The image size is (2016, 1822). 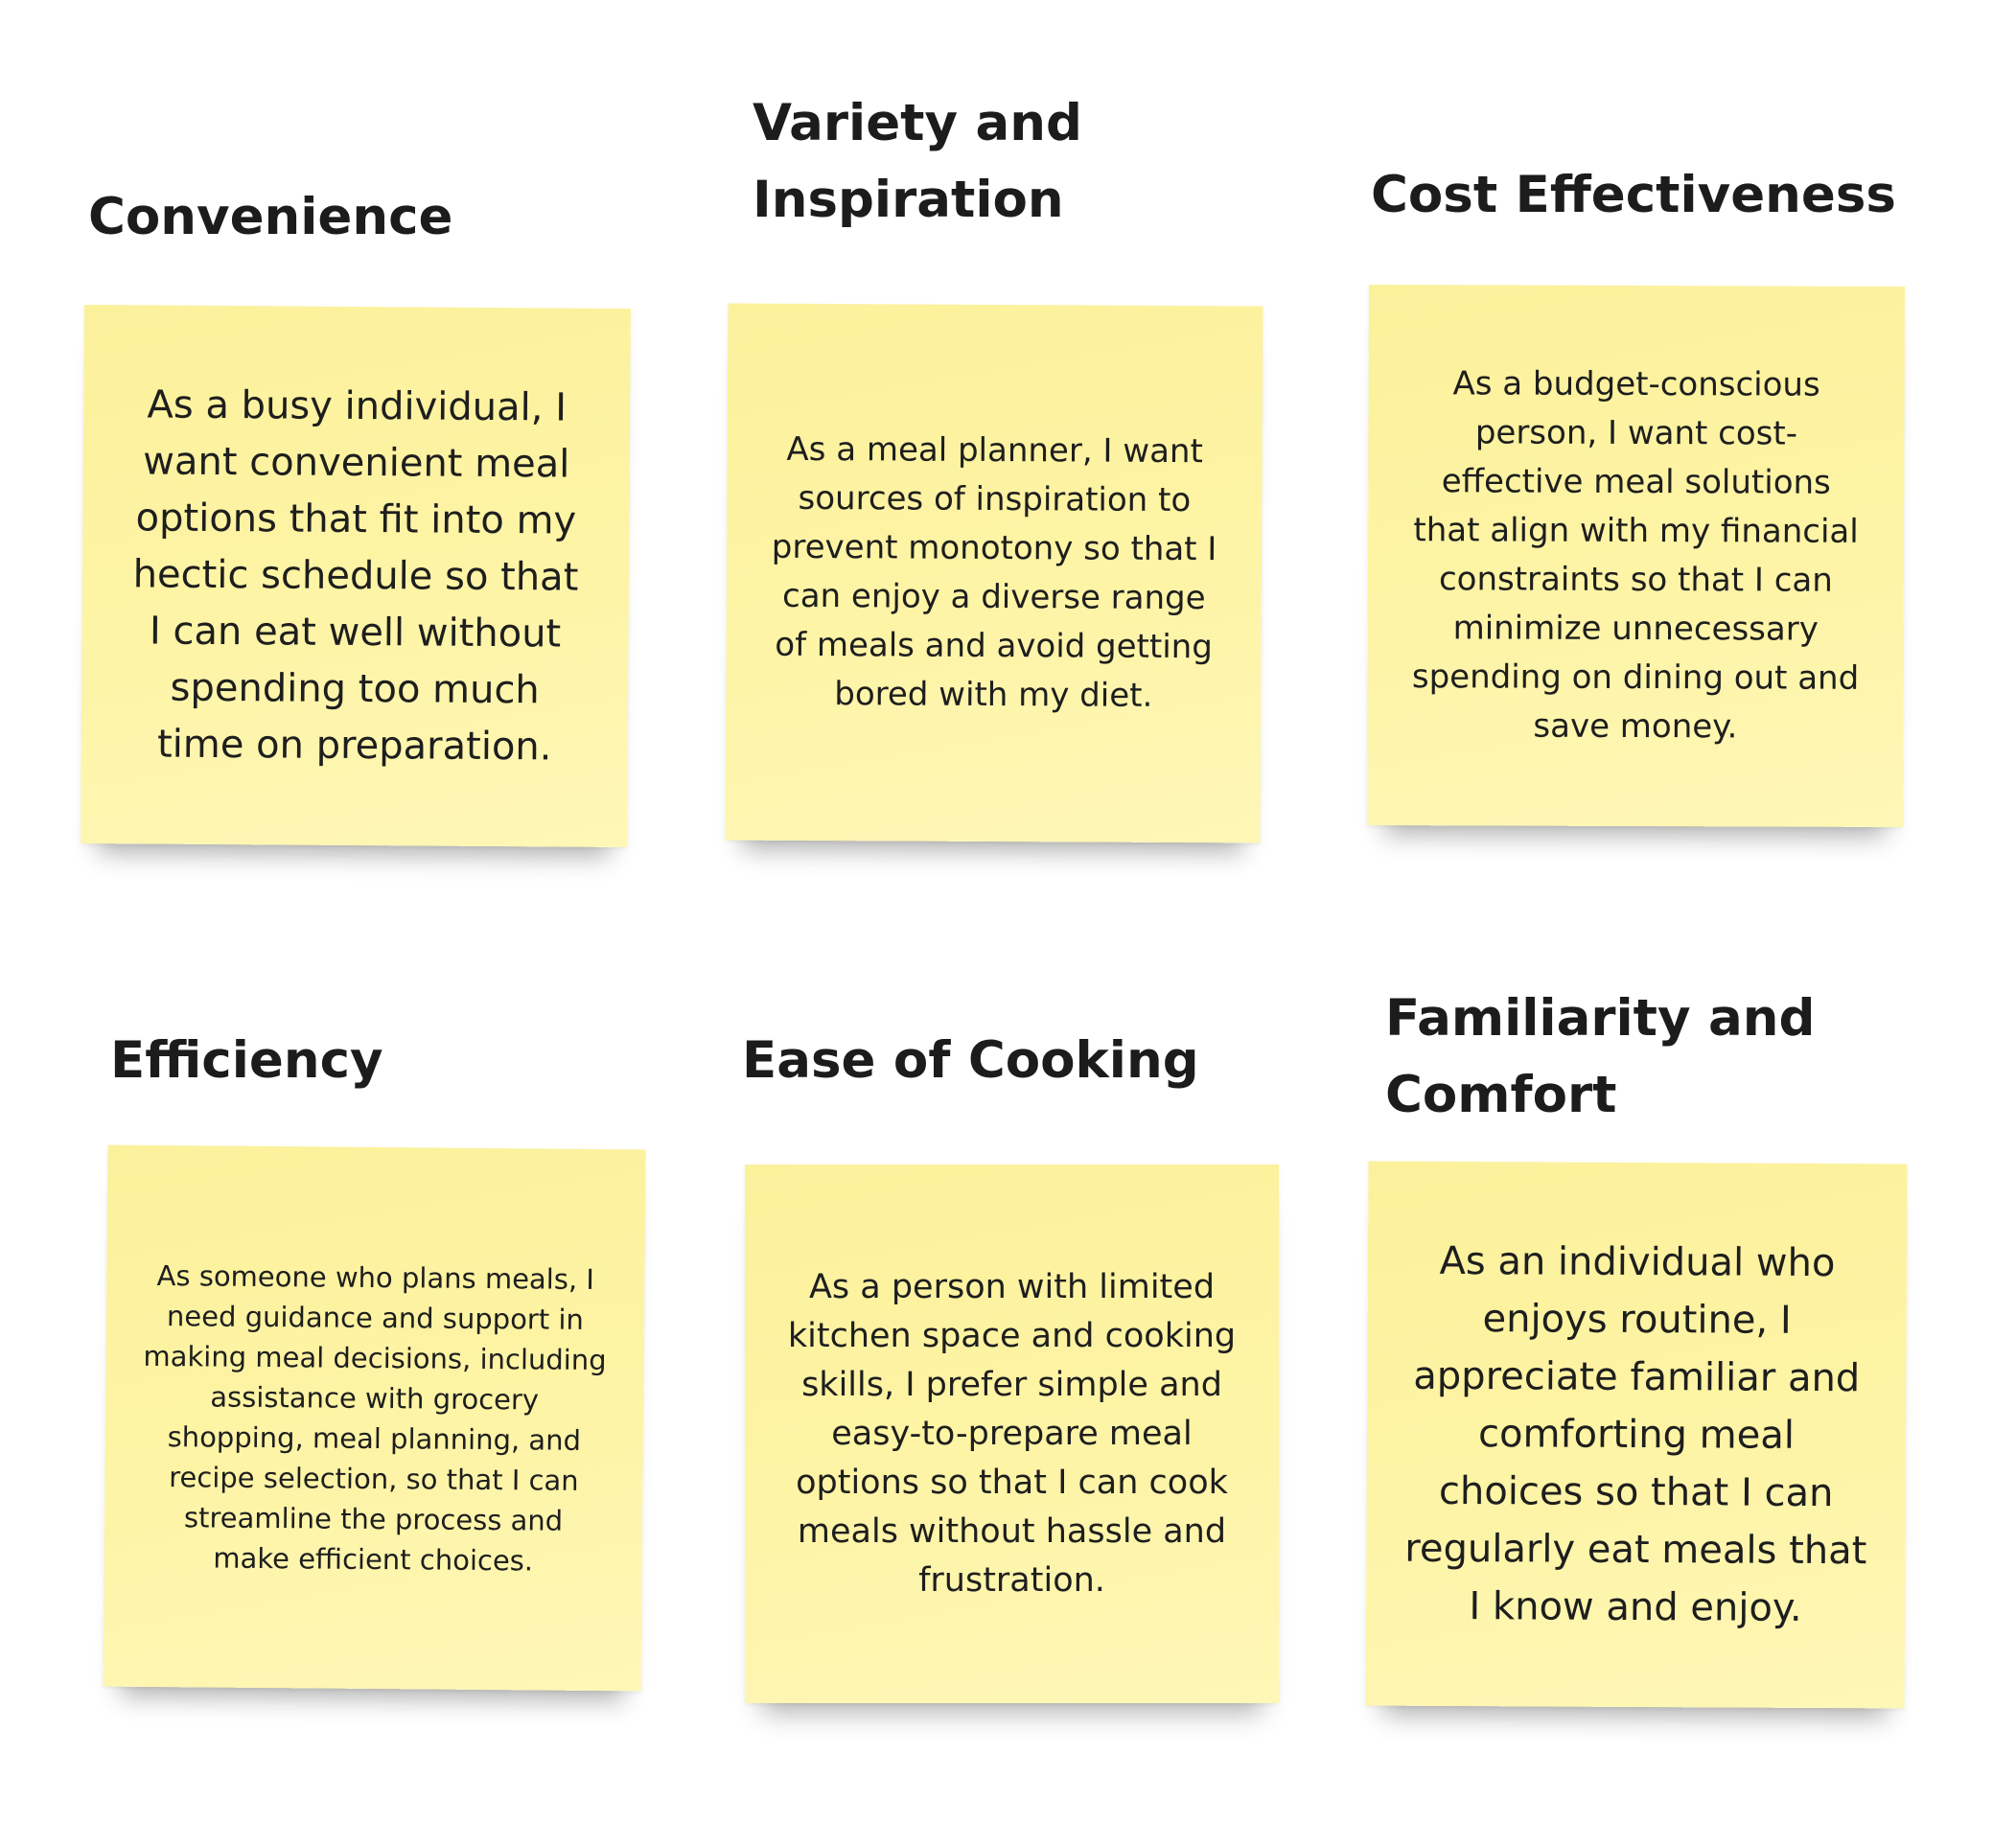 I want to click on note-line: making meal decisions, including, so click(x=375, y=1357).